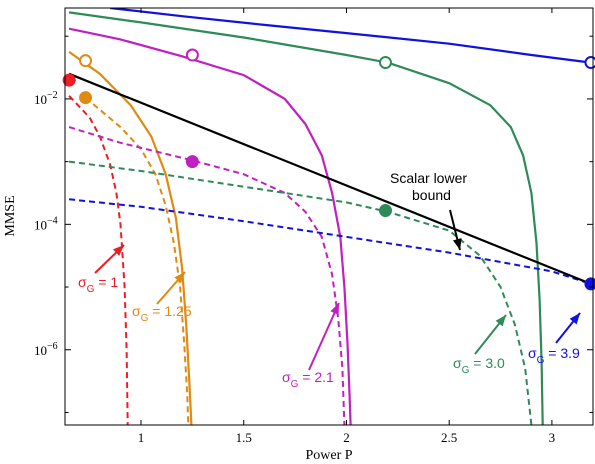 Image resolution: width=595 pixels, height=464 pixels. What do you see at coordinates (574, 319) in the screenshot?
I see `annotation-g39-arrow-head` at bounding box center [574, 319].